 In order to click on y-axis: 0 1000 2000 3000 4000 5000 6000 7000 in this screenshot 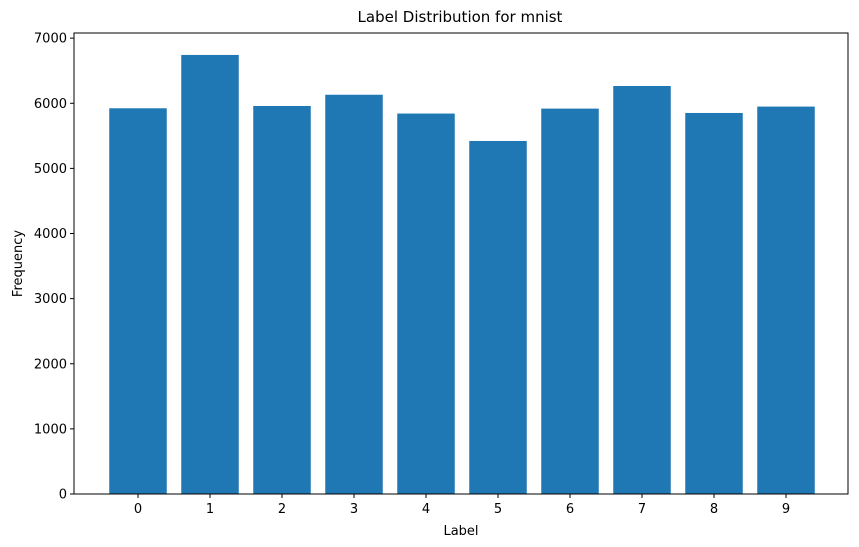, I will do `click(54, 267)`.